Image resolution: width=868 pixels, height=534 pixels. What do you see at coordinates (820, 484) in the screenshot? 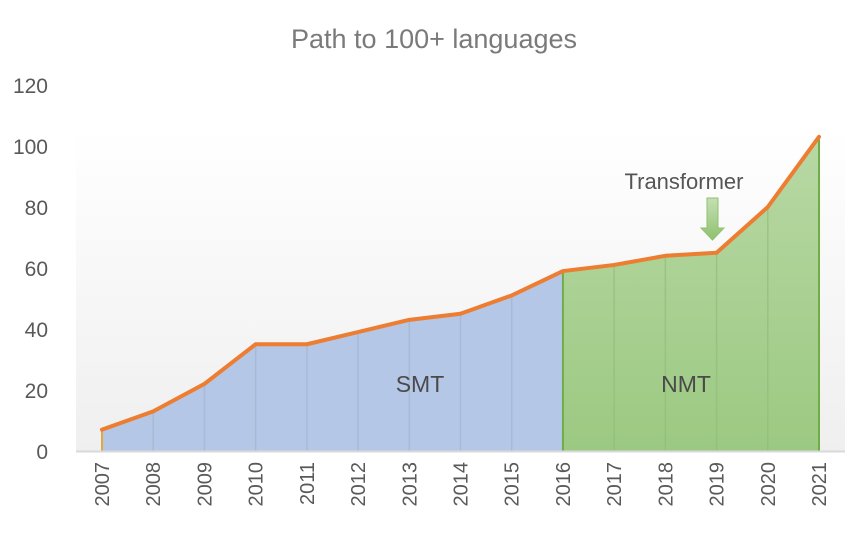
I see `x-tick-label: 2021` at bounding box center [820, 484].